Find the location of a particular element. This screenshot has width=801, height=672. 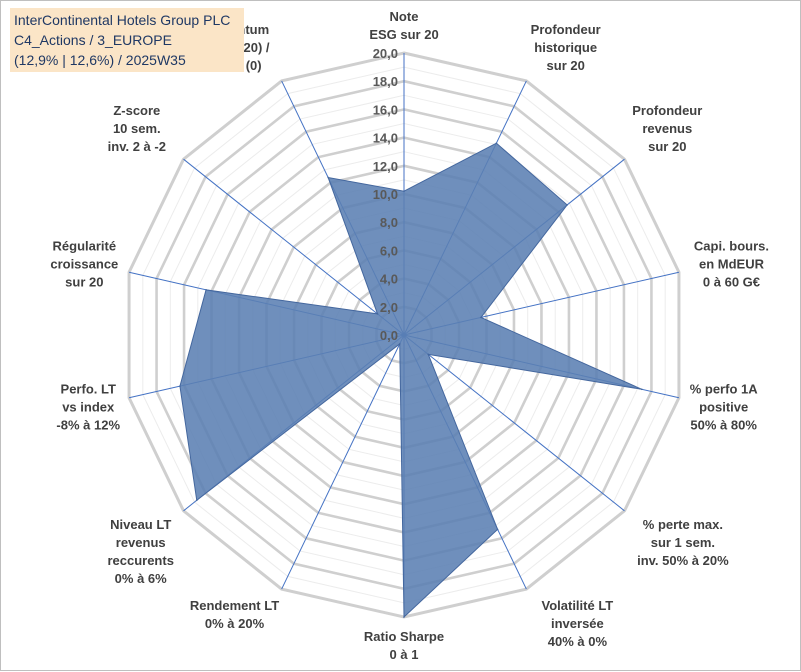

axis-label-line: inv. 2 à -2 is located at coordinates (137, 146).